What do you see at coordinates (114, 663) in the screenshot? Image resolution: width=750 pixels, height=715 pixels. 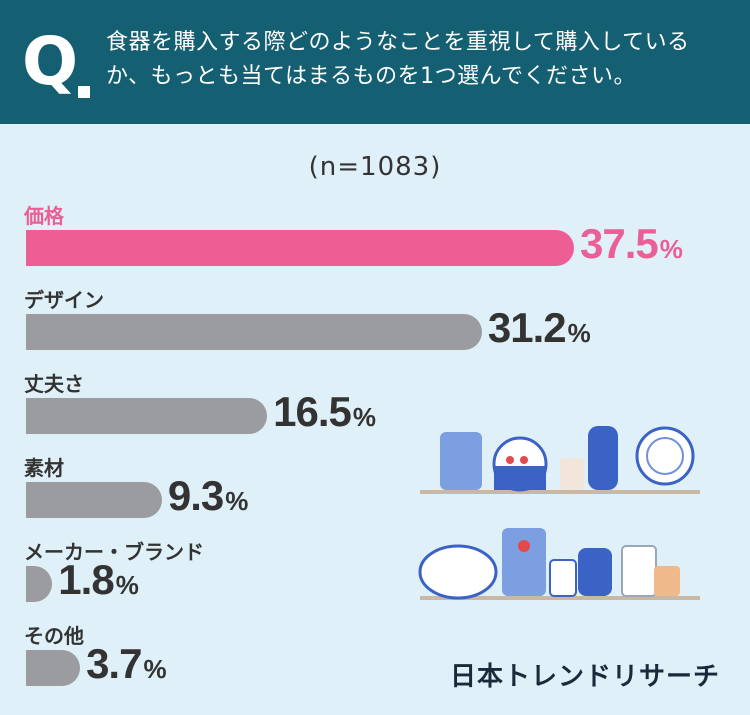 I see `value-number: 3.7` at bounding box center [114, 663].